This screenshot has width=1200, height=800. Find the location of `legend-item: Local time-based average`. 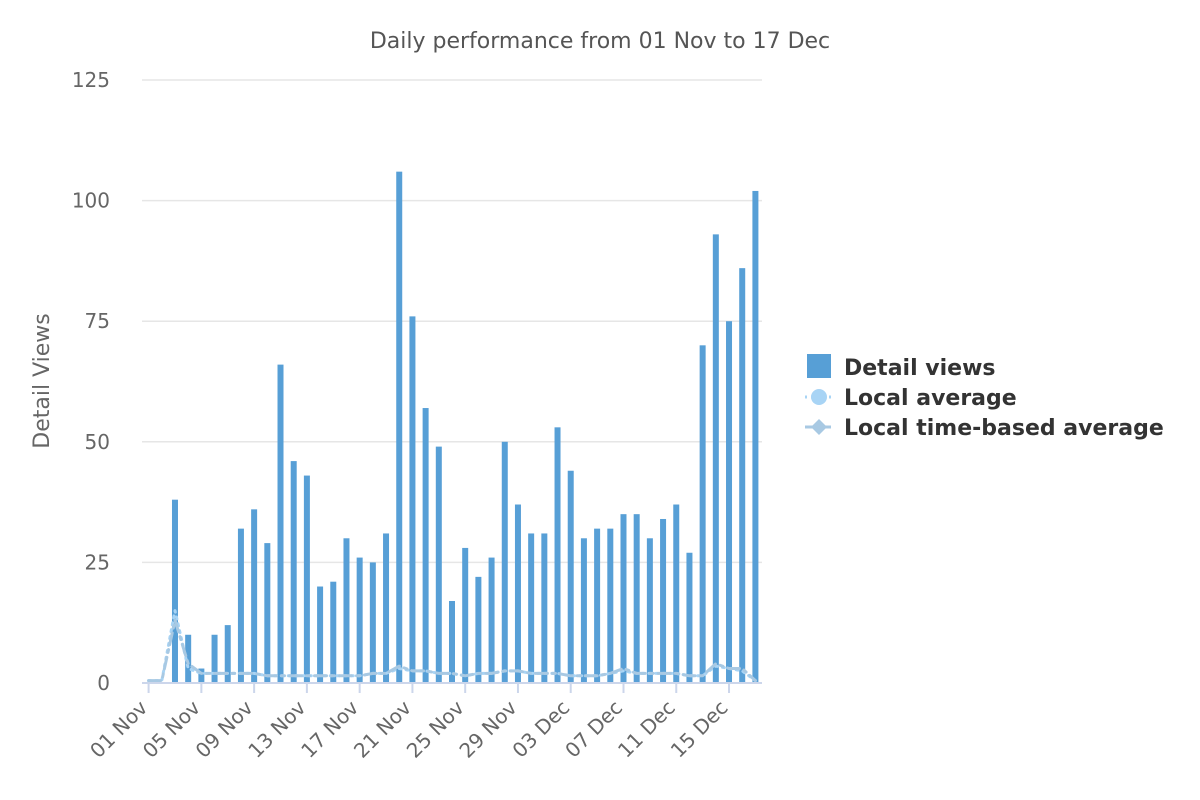

legend-item: Local time-based average is located at coordinates (984, 428).